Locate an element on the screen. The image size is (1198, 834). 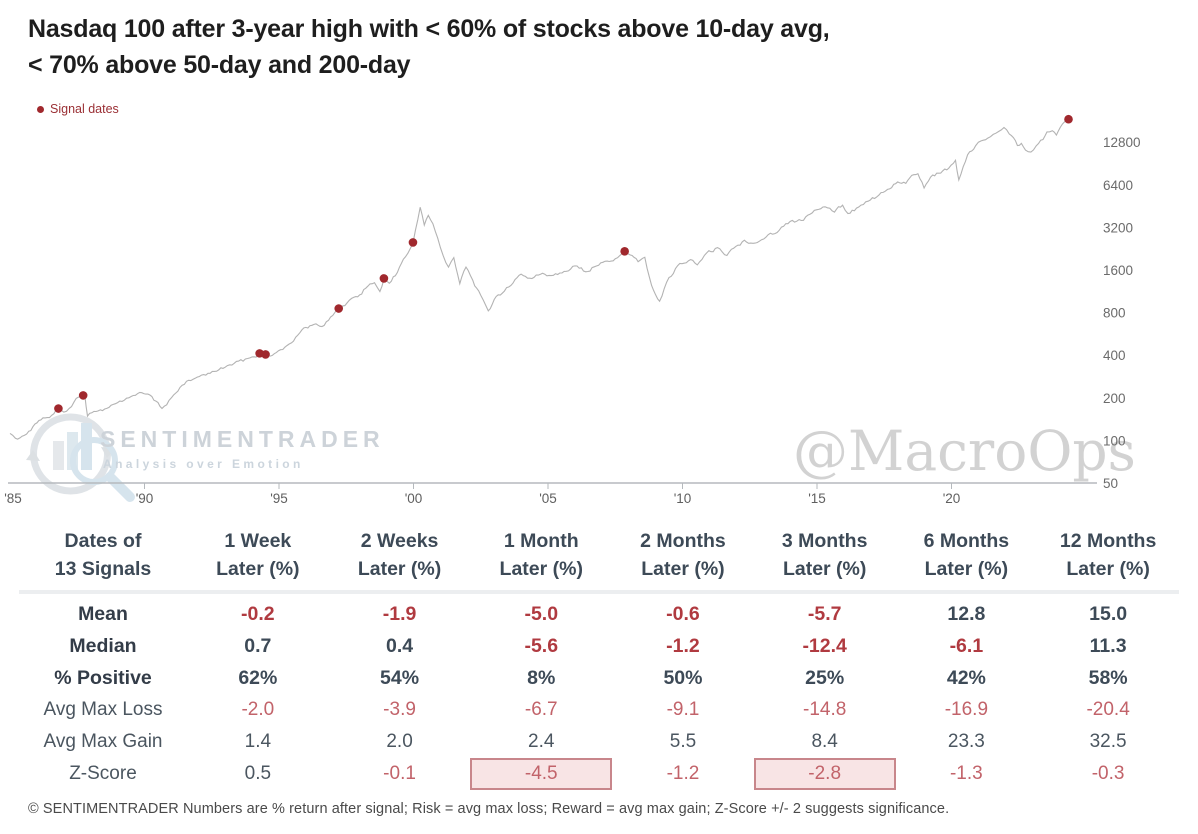
table-row: Median 0.7 0.4 -5.6 -1.2 -12.4 -6.1 11.3 is located at coordinates (599, 646).